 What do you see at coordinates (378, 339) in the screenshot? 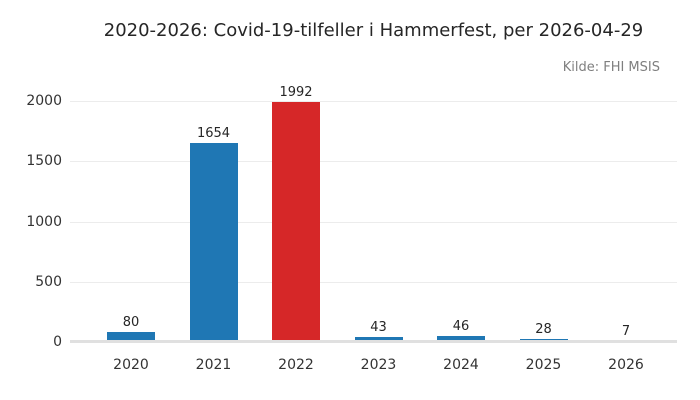
I see `bar-2023` at bounding box center [378, 339].